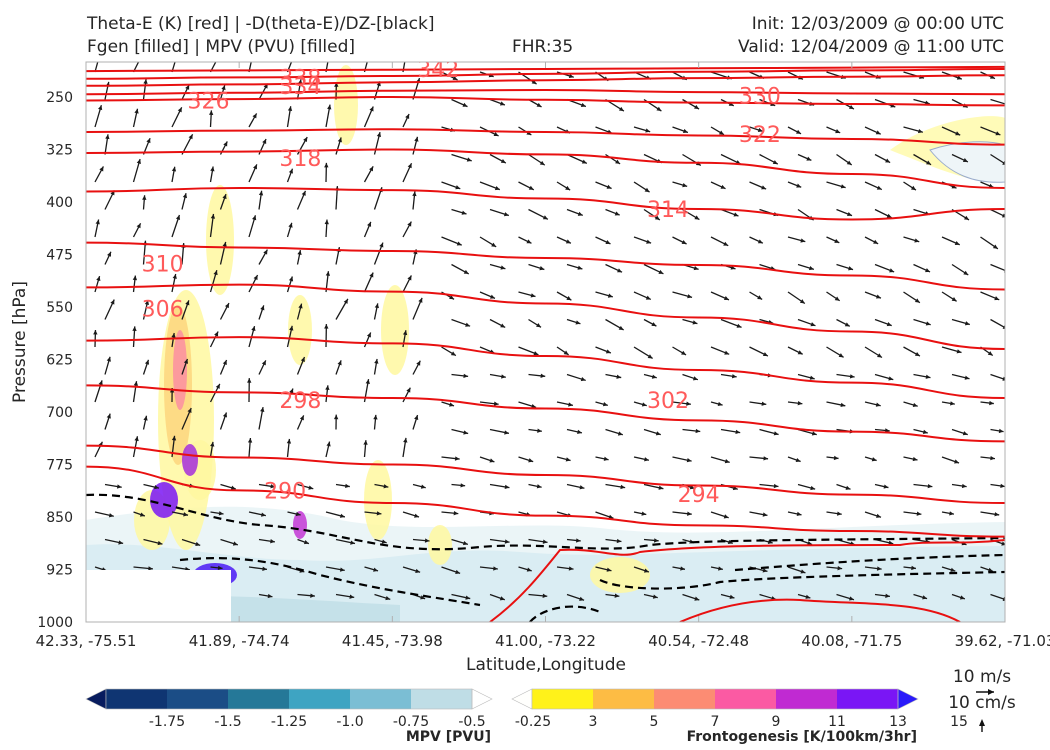 The width and height of the screenshot is (1050, 750). What do you see at coordinates (982, 722) in the screenshot?
I see `wind-scale-arrowhead-v` at bounding box center [982, 722].